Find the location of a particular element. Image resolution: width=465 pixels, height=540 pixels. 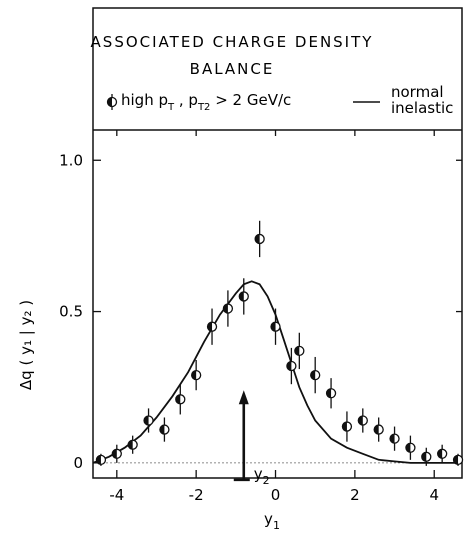

x-tick-label: 2 is located at coordinates (355, 495).